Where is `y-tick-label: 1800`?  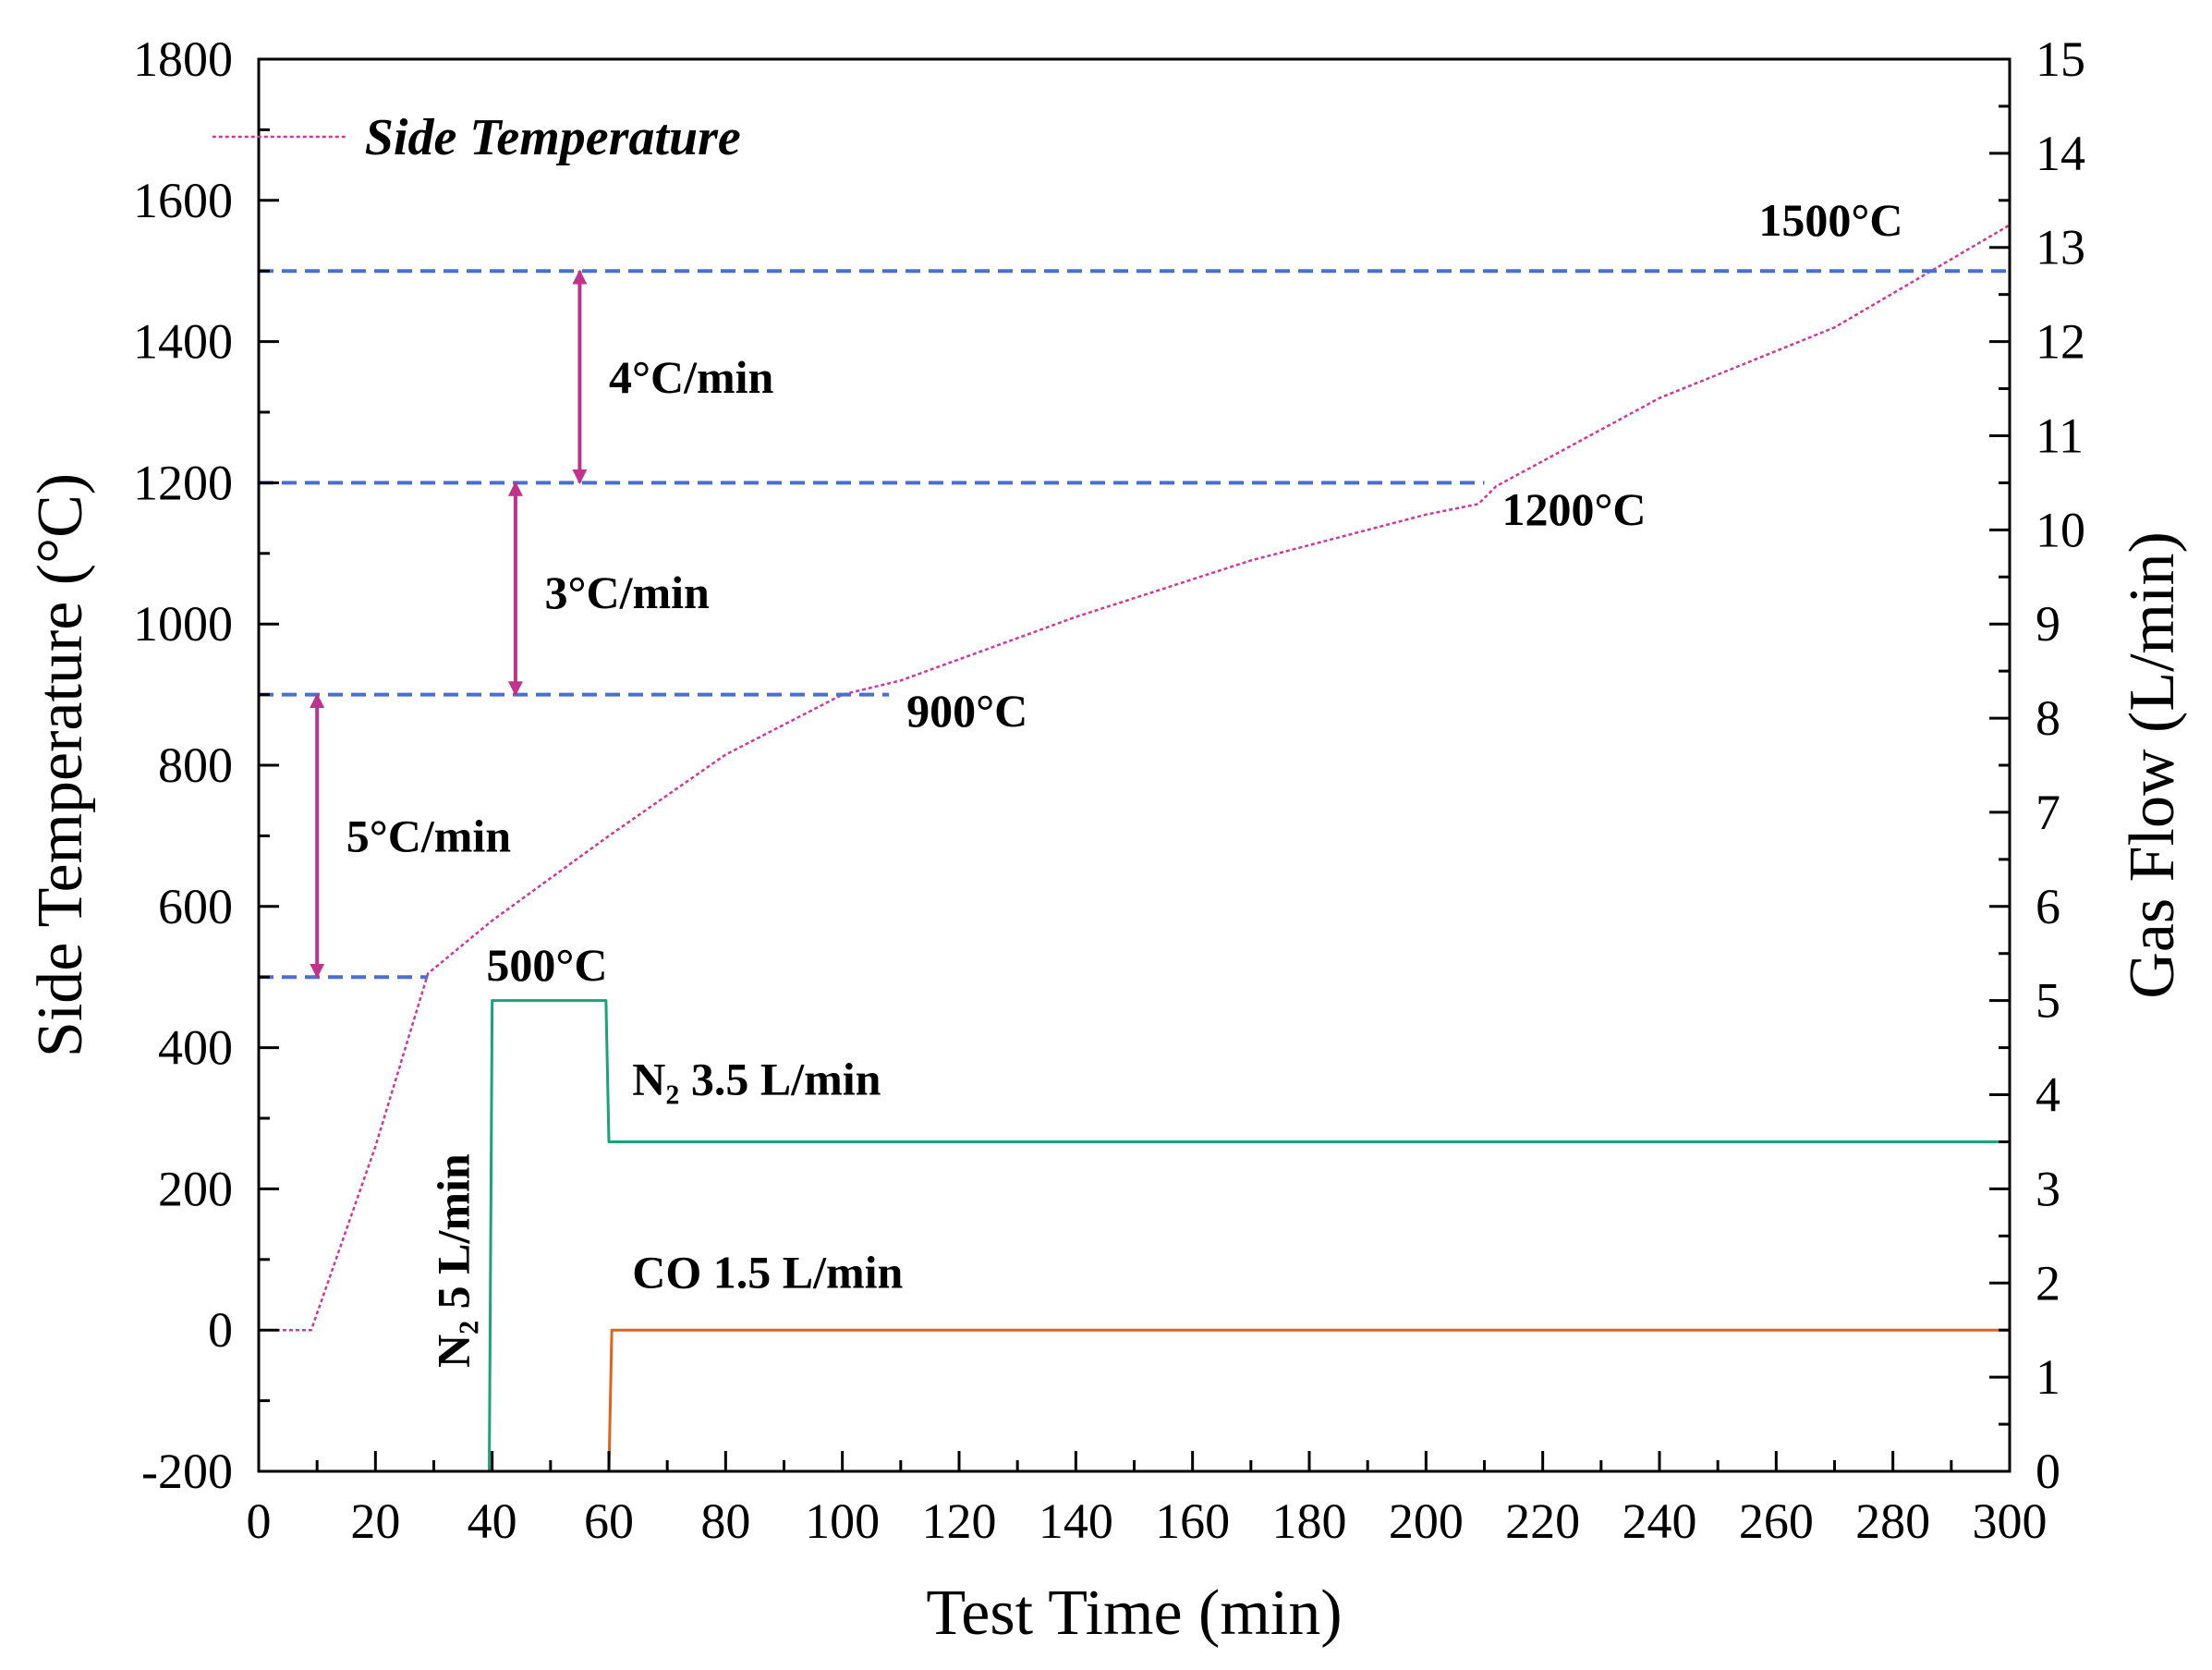 y-tick-label: 1800 is located at coordinates (183, 59).